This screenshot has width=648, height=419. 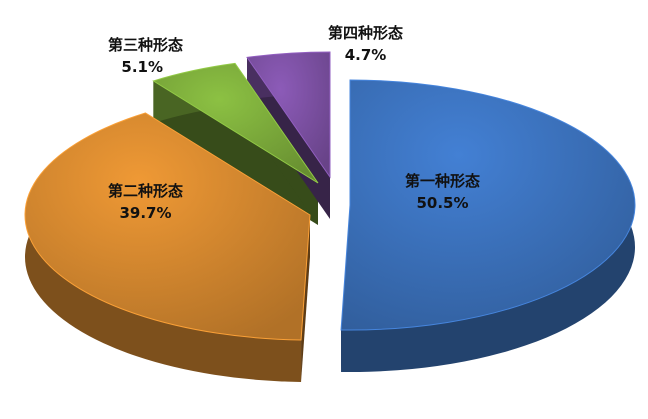 What do you see at coordinates (145, 56) in the screenshot?
I see `slice-label-3: 第三种形态 5.1%` at bounding box center [145, 56].